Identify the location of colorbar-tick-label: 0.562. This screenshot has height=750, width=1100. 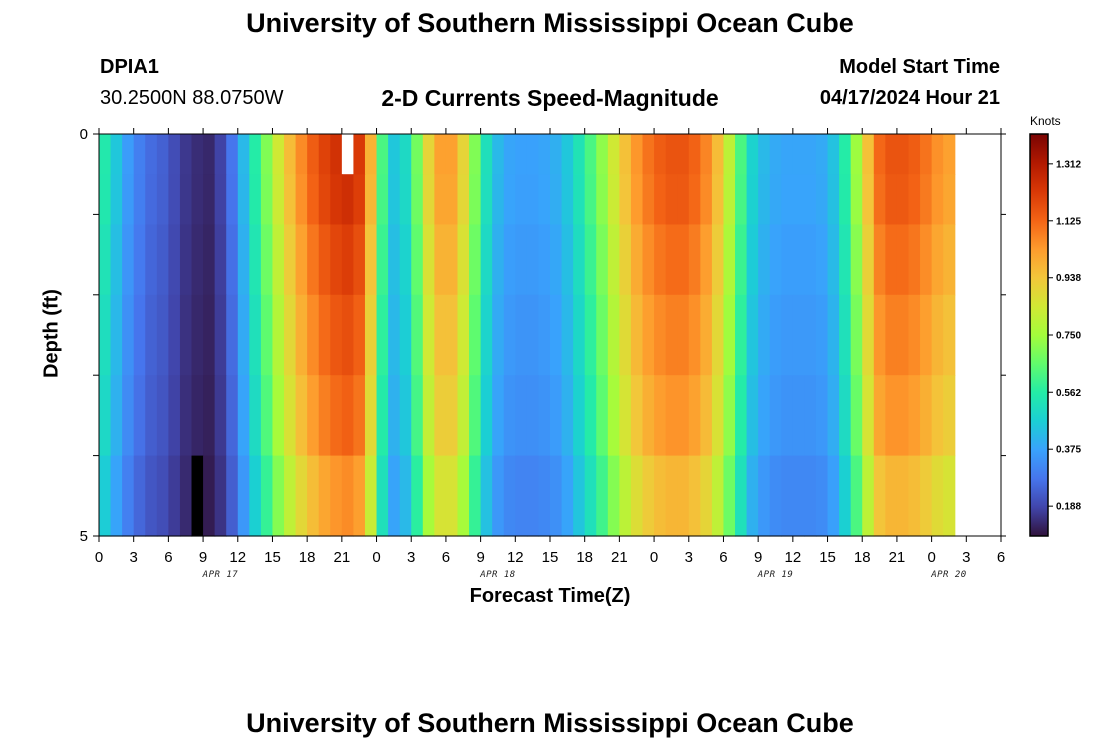
(1068, 393).